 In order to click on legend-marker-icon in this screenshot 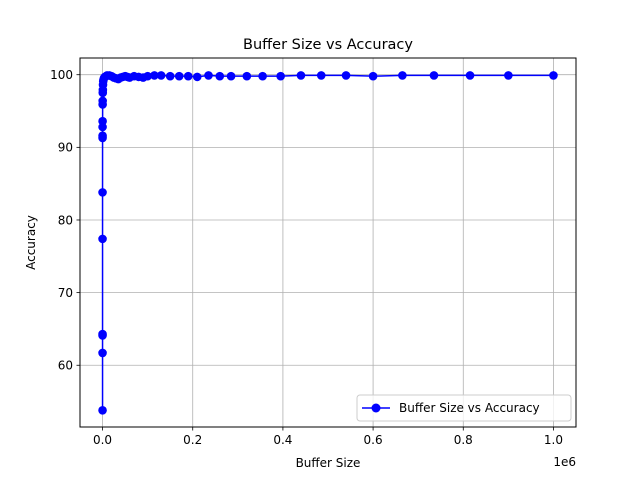, I will do `click(376, 408)`.